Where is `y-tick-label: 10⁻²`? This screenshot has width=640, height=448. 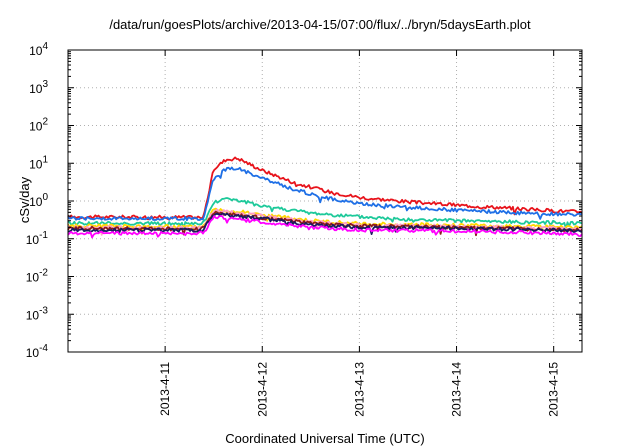 y-tick-label: 10⁻² is located at coordinates (37, 276).